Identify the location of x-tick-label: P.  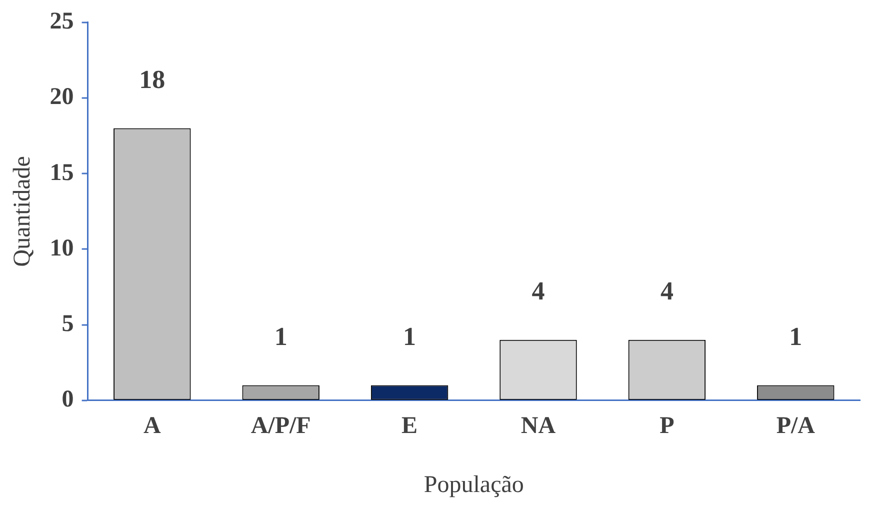
(667, 426).